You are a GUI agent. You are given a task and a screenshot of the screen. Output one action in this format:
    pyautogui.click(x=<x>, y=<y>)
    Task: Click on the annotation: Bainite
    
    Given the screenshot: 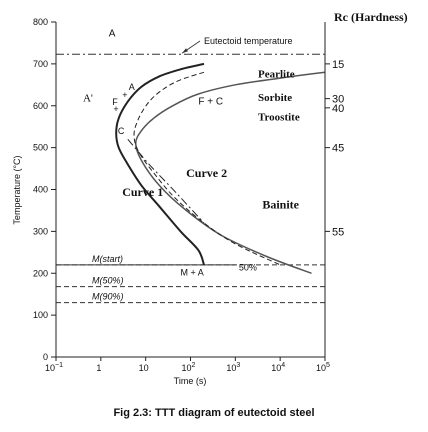 What is the action you would take?
    pyautogui.click(x=280, y=204)
    